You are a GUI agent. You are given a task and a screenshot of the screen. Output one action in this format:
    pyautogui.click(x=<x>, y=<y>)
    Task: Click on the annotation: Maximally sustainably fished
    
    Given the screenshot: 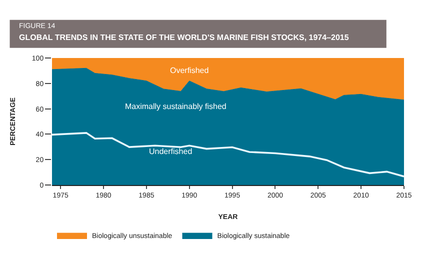 What is the action you would take?
    pyautogui.click(x=175, y=106)
    